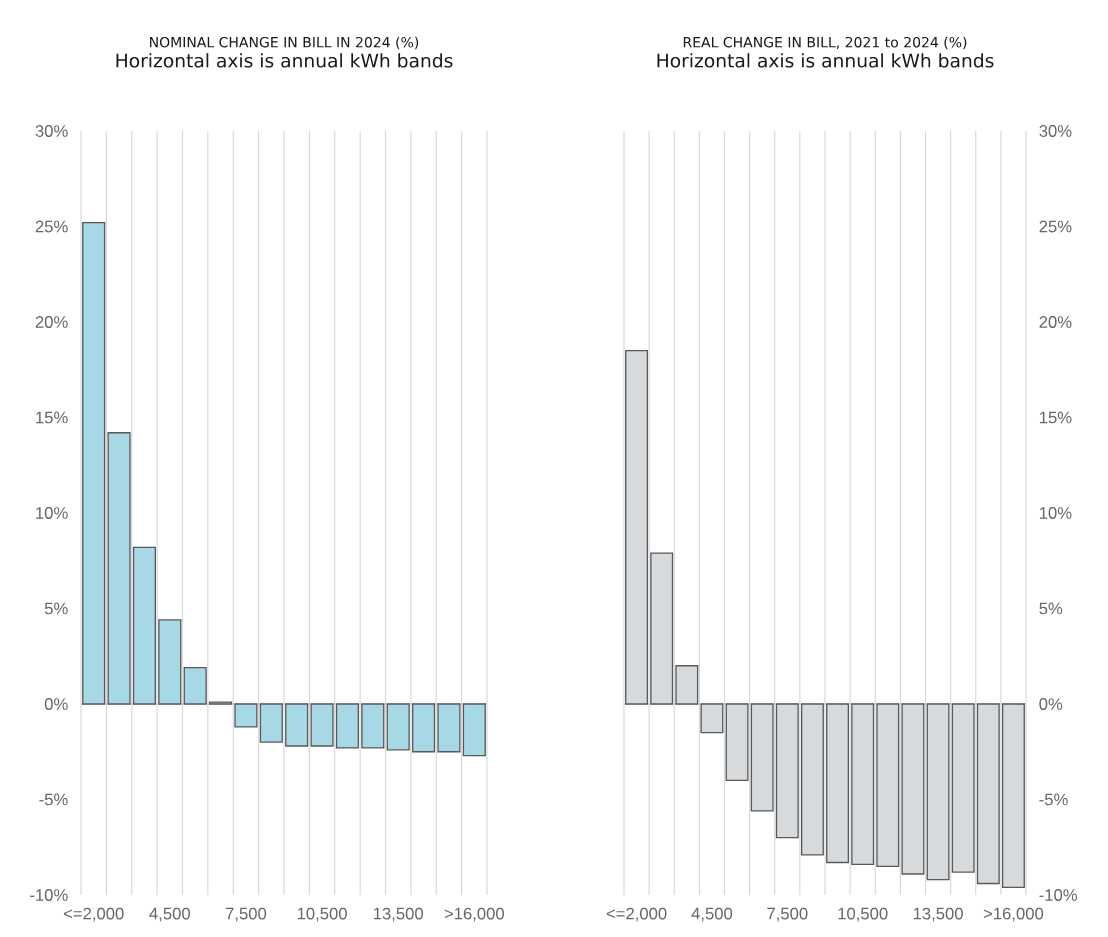 The width and height of the screenshot is (1108, 937). What do you see at coordinates (284, 43) in the screenshot?
I see `chart-title: NOMINAL CHANGE IN BILL IN 2024 (%)` at bounding box center [284, 43].